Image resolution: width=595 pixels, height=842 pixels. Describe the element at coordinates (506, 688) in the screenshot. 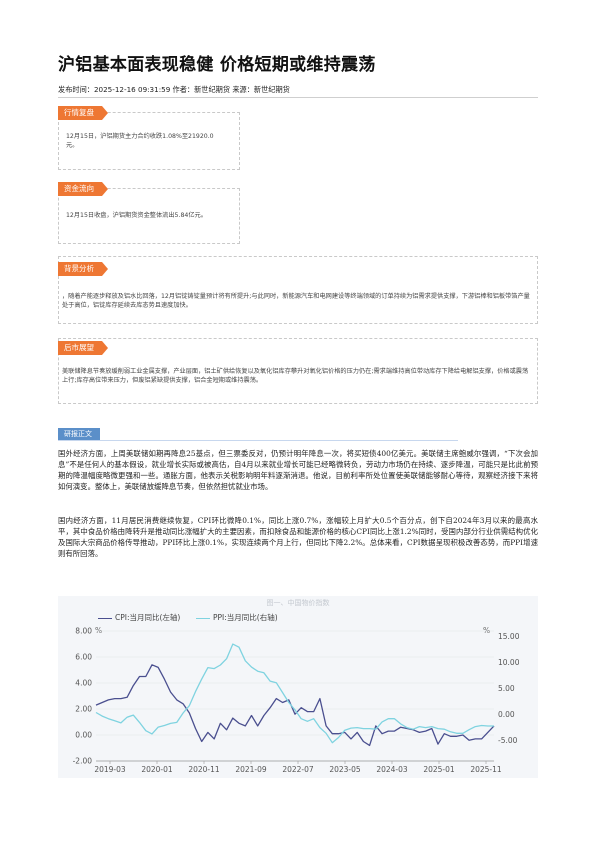

I see `right-tick-label: 5.00` at that location.